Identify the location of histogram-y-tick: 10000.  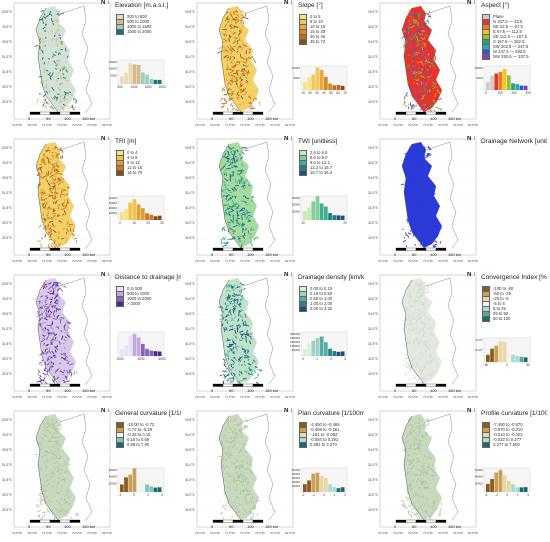
(296, 486).